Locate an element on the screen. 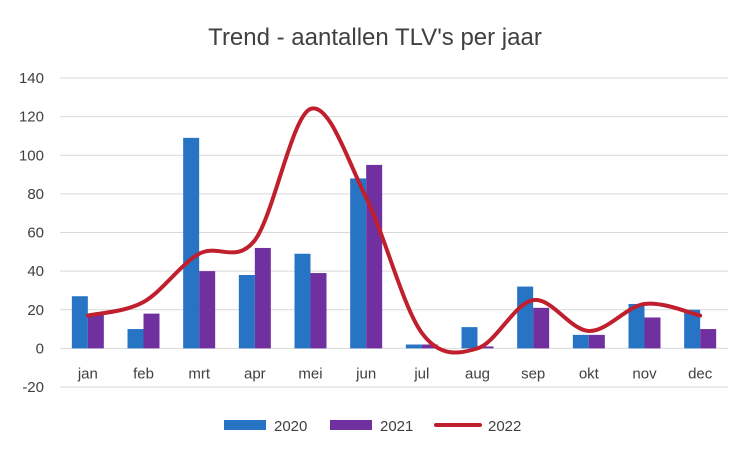  y-tick-label: 0 is located at coordinates (40, 348).